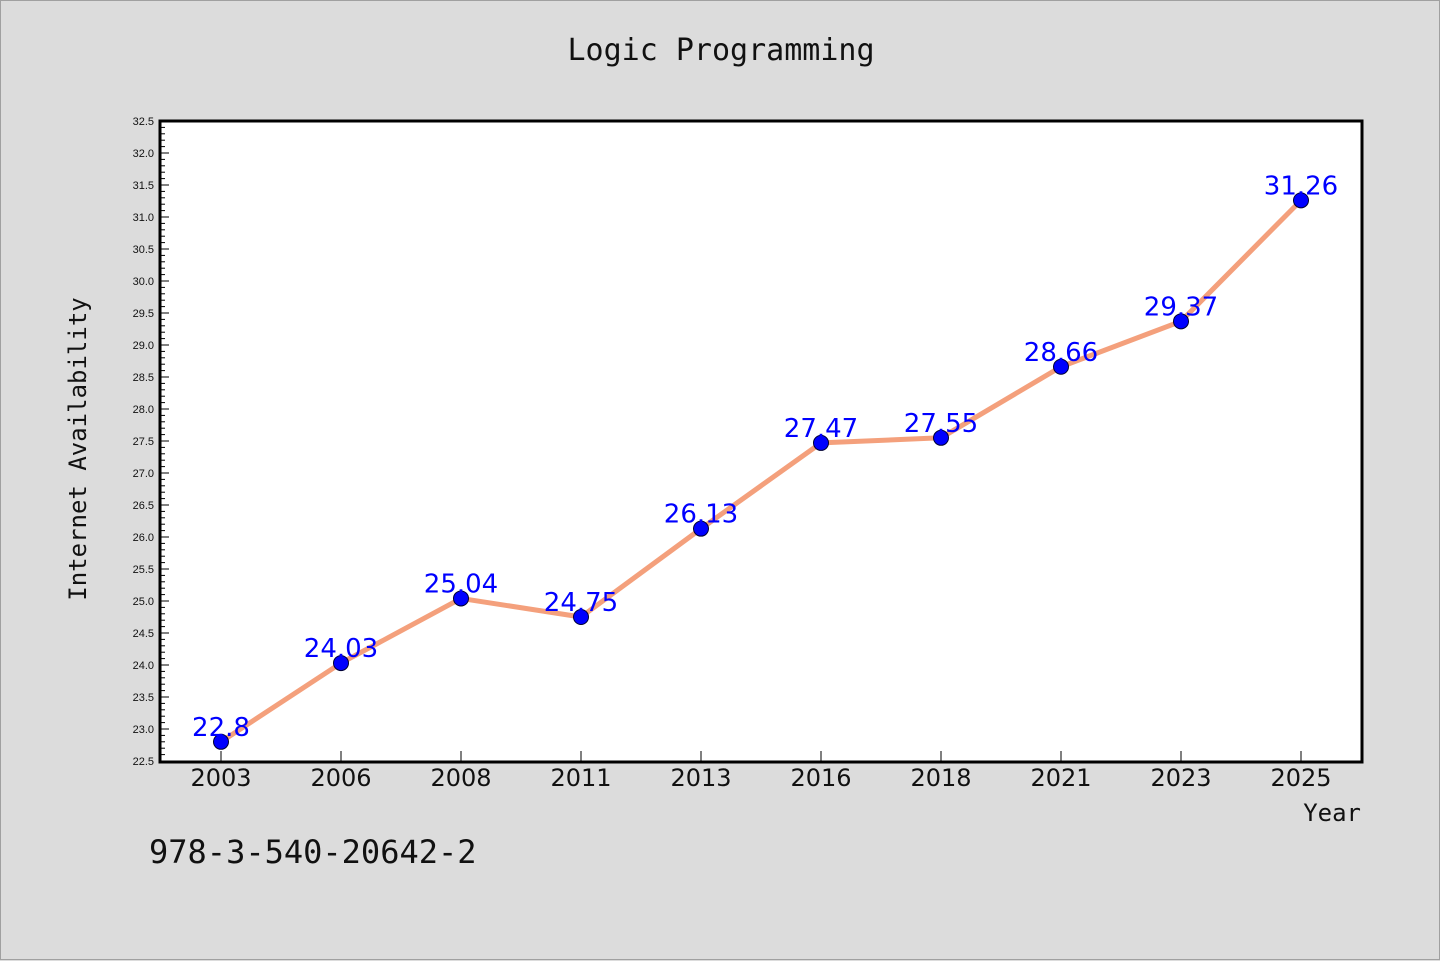  I want to click on data-label: 24.75, so click(581, 603).